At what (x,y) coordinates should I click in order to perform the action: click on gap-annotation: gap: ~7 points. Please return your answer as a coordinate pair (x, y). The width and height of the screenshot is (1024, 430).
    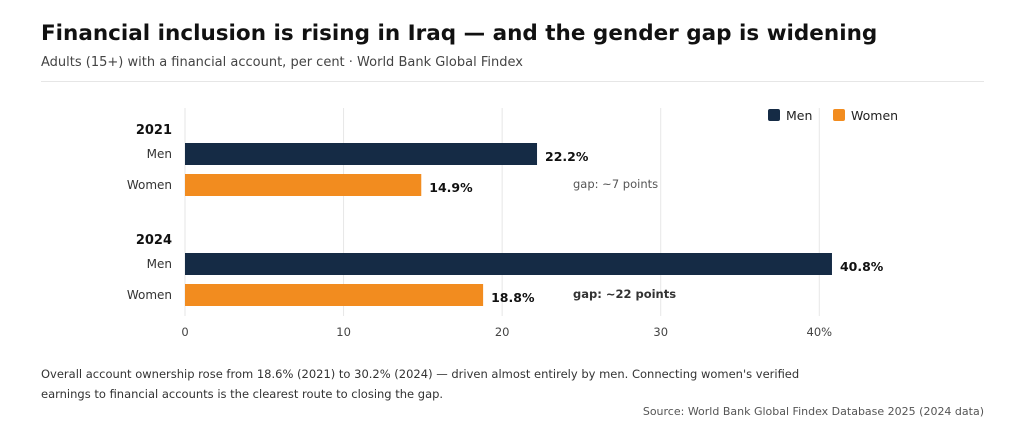
    Looking at the image, I should click on (615, 184).